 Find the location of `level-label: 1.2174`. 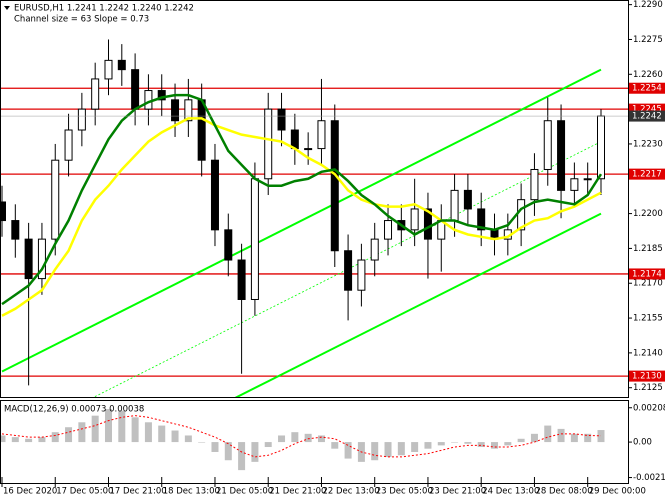

level-label: 1.2174 is located at coordinates (647, 274).